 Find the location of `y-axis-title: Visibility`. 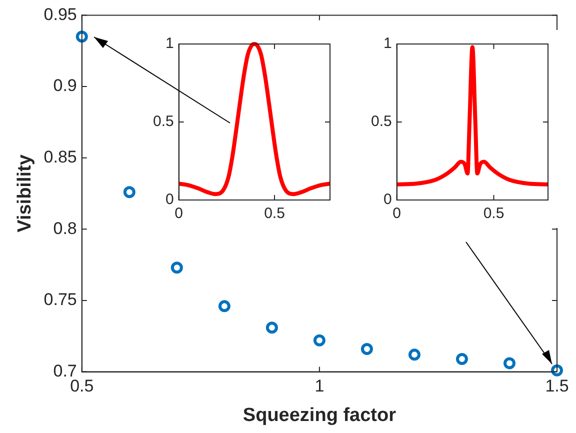

y-axis-title: Visibility is located at coordinates (25, 193).